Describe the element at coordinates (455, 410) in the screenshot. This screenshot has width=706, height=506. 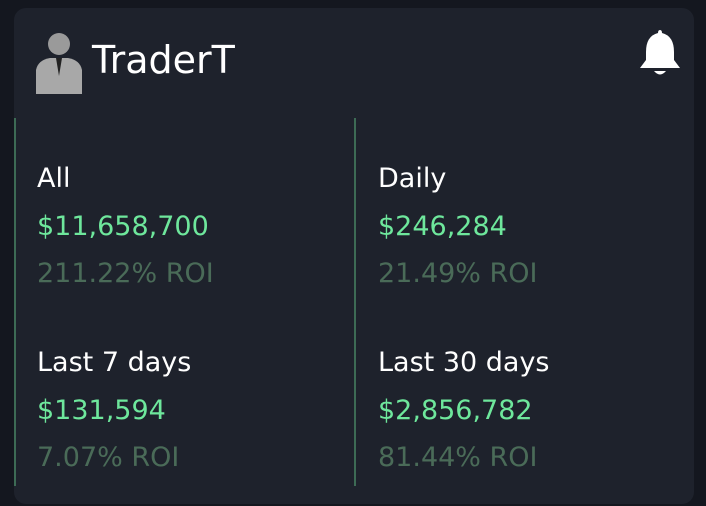
I see `stat-amount: $2,856,782` at that location.